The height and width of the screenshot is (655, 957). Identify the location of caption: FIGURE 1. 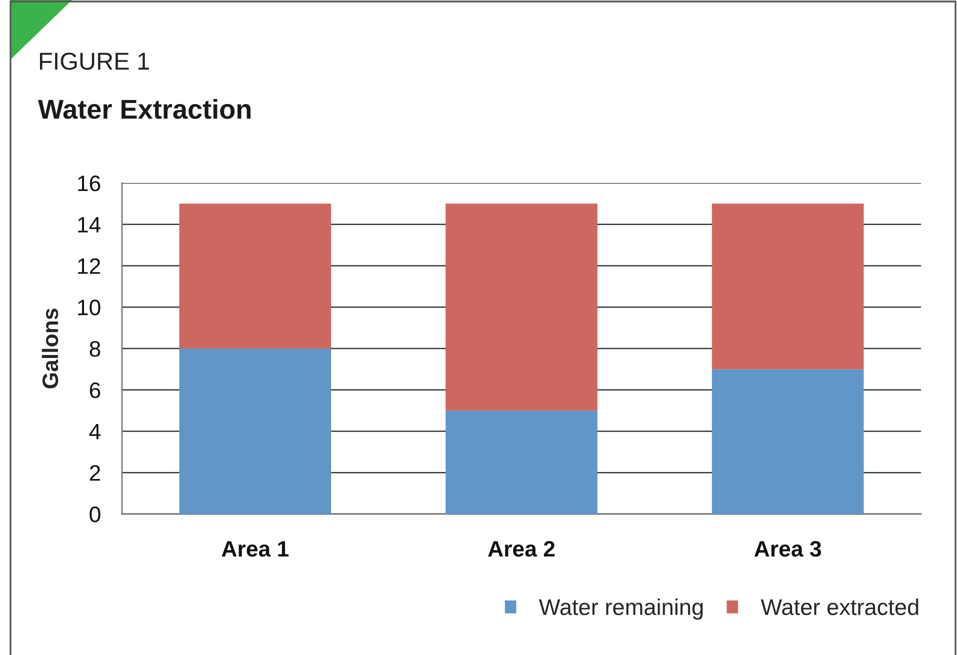
(94, 61).